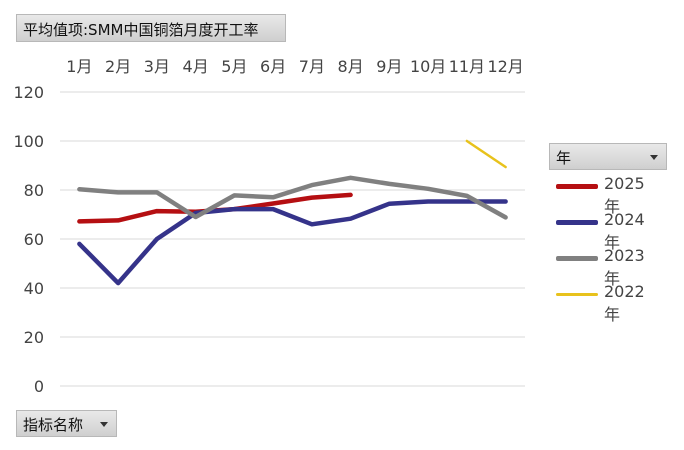 This screenshot has width=684, height=450. I want to click on y-tick-label: 60, so click(34, 239).